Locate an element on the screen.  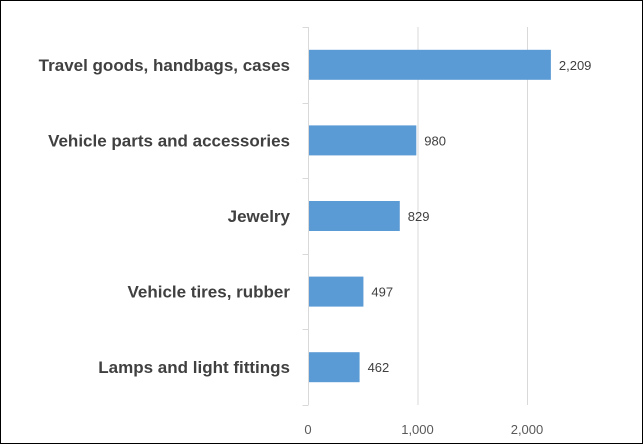
x-tick-label: 2,000 is located at coordinates (527, 429).